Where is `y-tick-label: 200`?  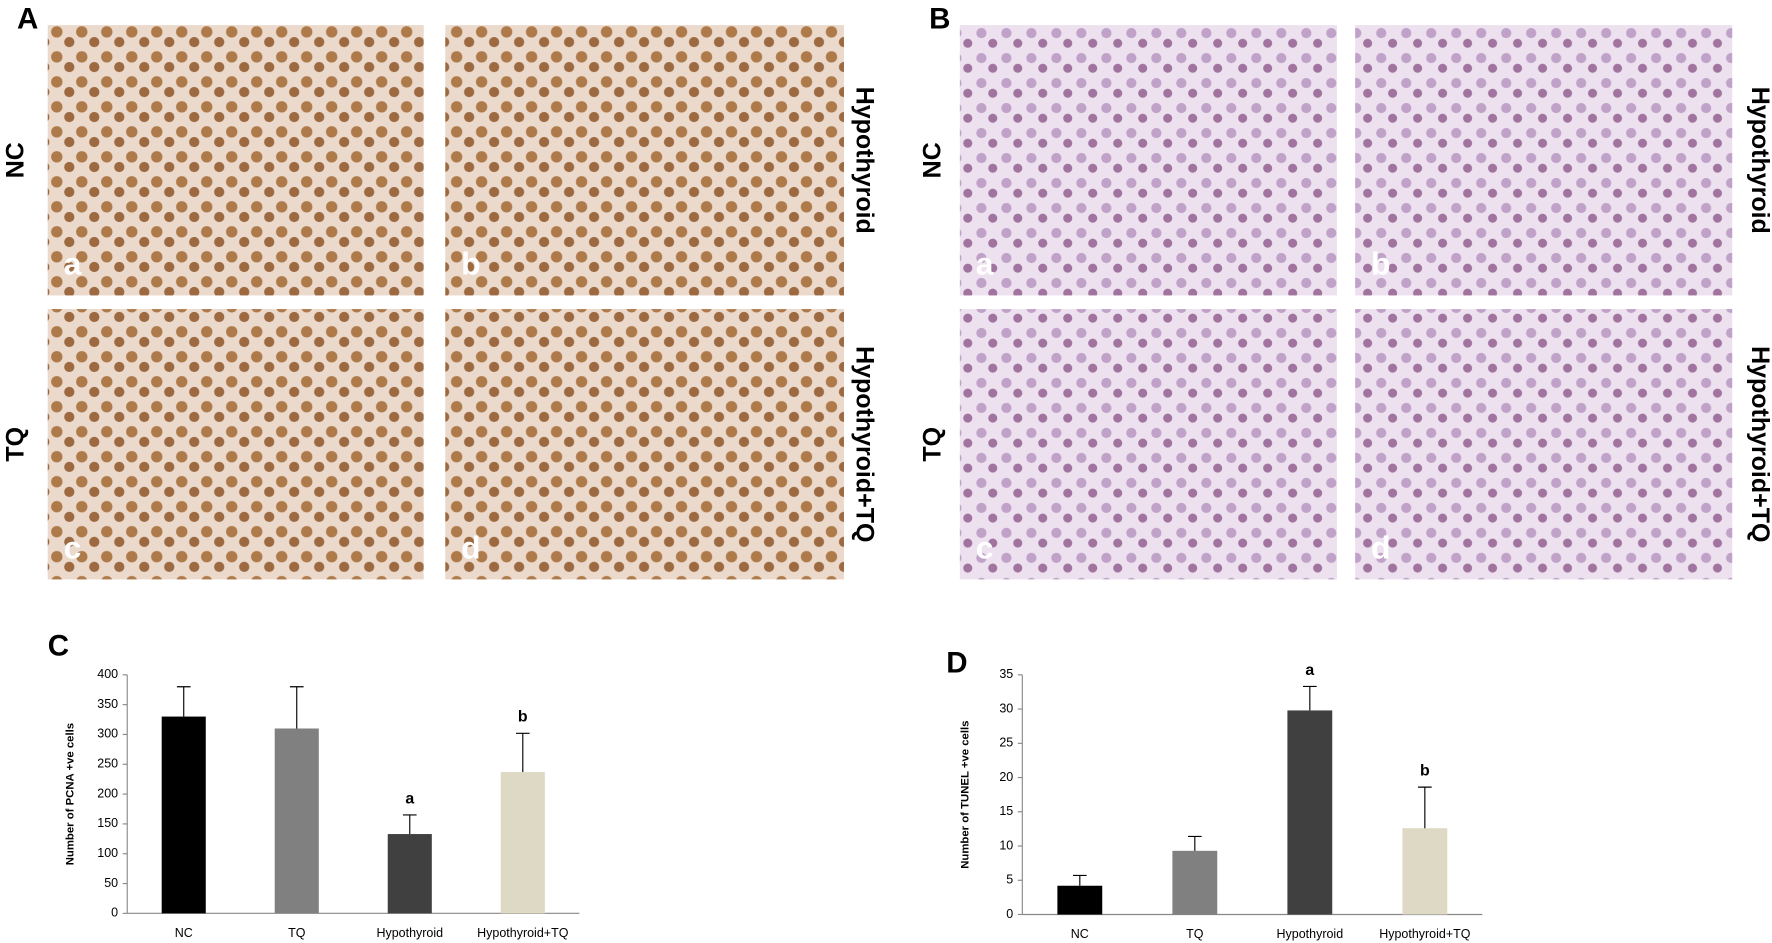
y-tick-label: 200 is located at coordinates (107, 793).